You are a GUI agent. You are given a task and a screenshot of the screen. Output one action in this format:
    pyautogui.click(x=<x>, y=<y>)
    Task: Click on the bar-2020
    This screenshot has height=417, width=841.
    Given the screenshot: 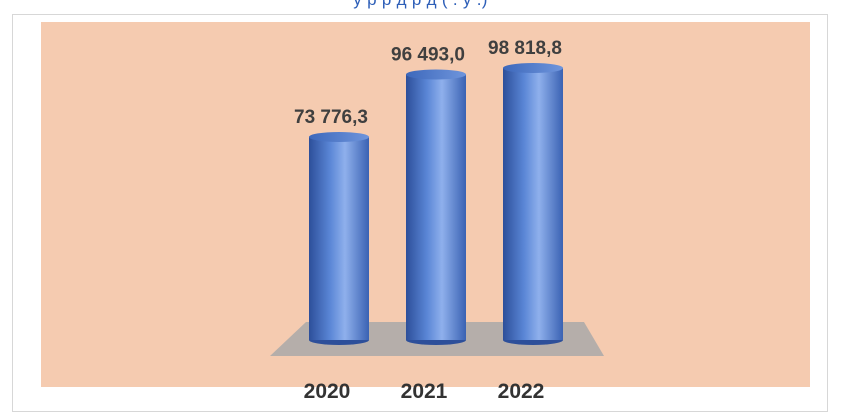 What is the action you would take?
    pyautogui.click(x=339, y=238)
    